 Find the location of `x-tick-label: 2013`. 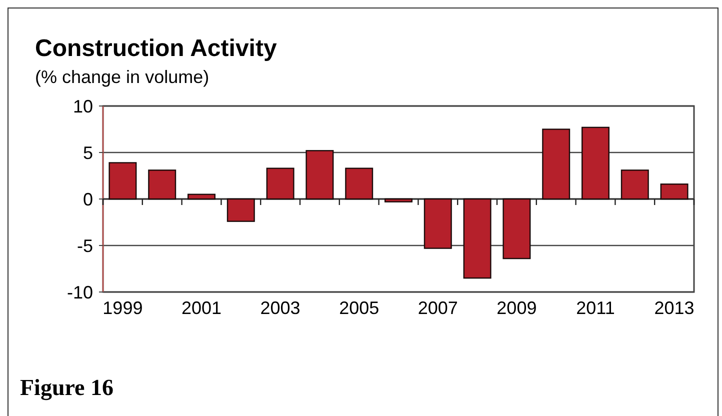

x-tick-label: 2013 is located at coordinates (674, 308).